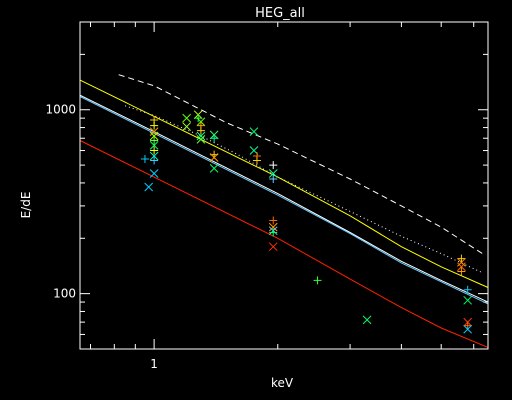 The image size is (512, 400). What do you see at coordinates (154, 364) in the screenshot?
I see `x-tick-label: 1` at bounding box center [154, 364].